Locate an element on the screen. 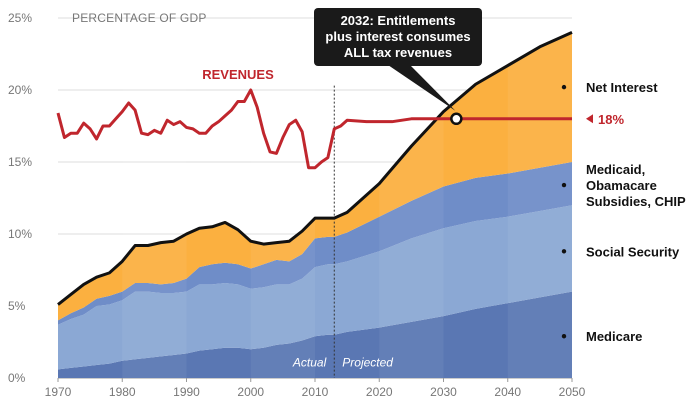  y-tick-5: 5% is located at coordinates (17, 306).